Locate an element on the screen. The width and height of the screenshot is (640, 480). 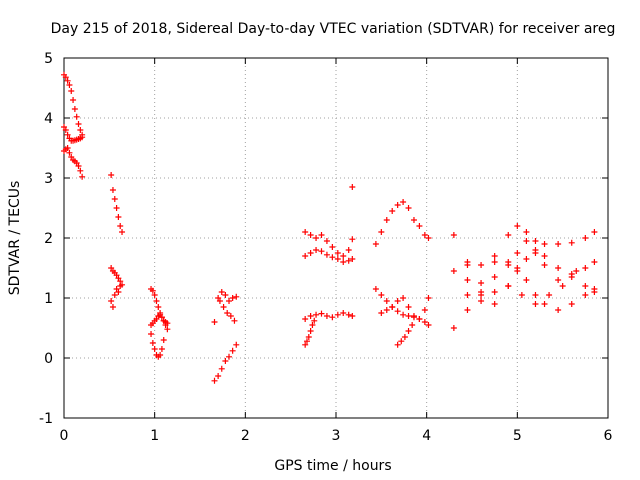
series-arc-4c is located at coordinates (225, 362).